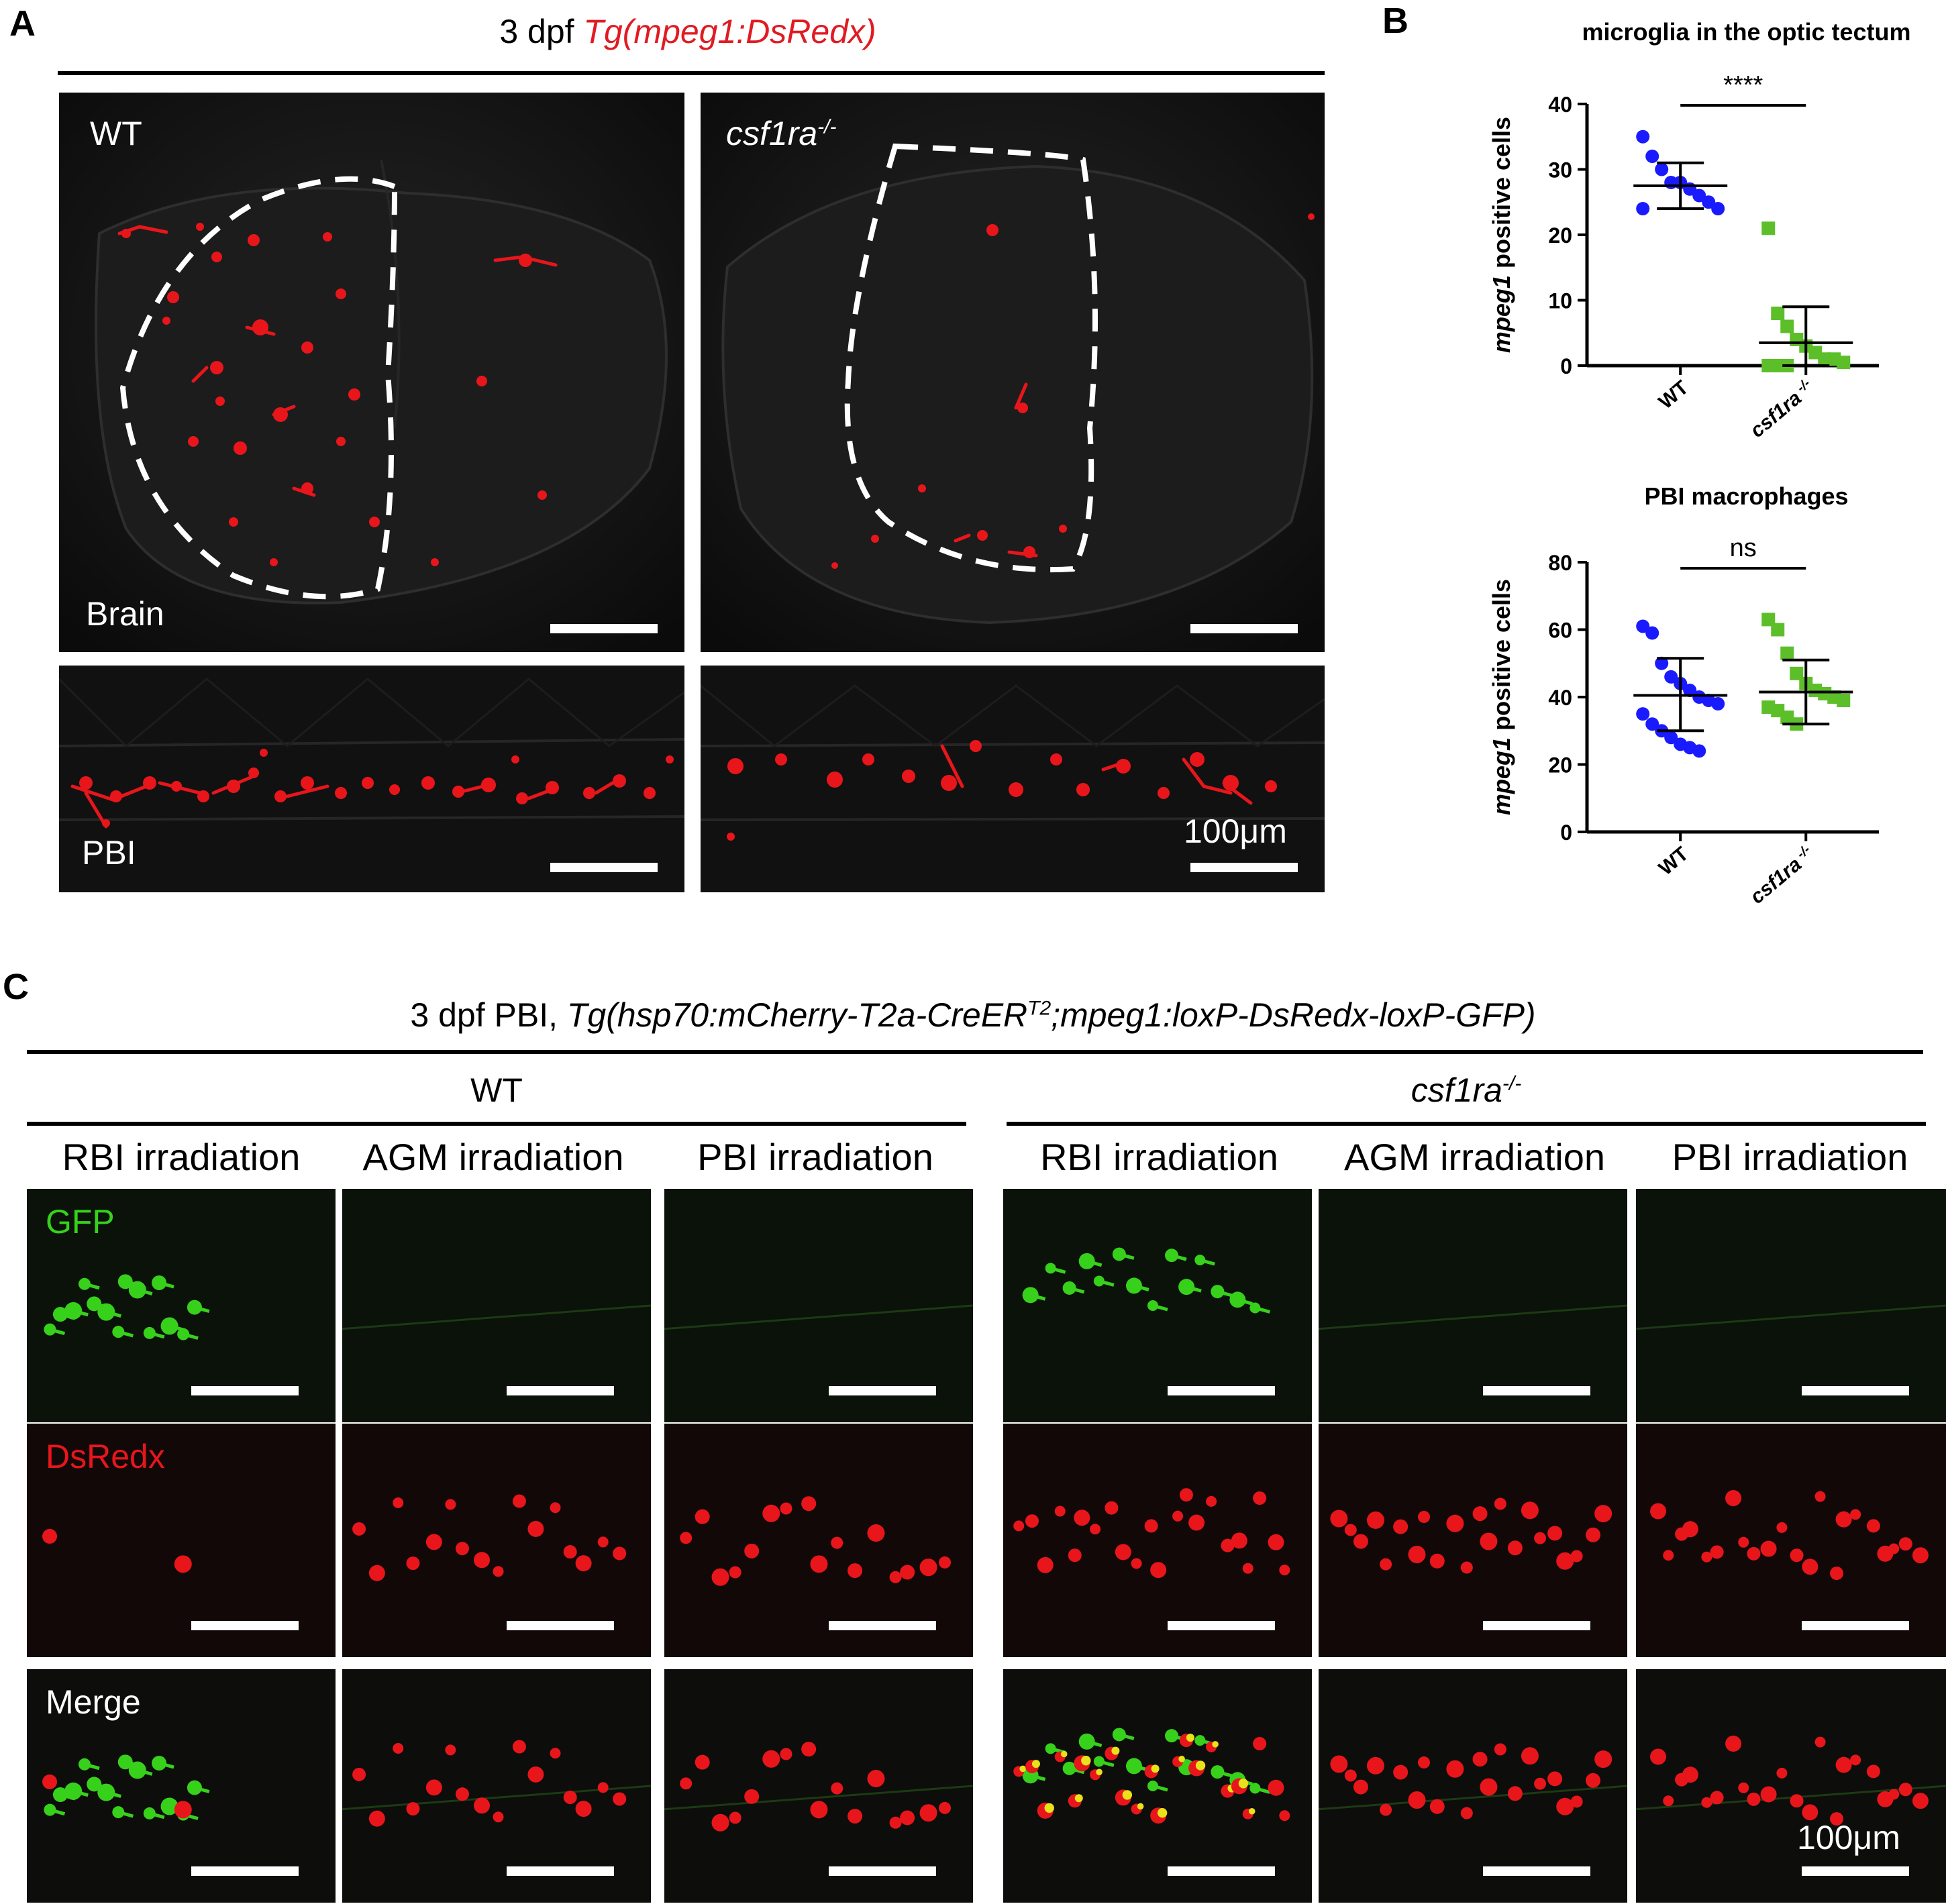  Describe the element at coordinates (1560, 563) in the screenshot. I see `y-tick-label: 80` at that location.